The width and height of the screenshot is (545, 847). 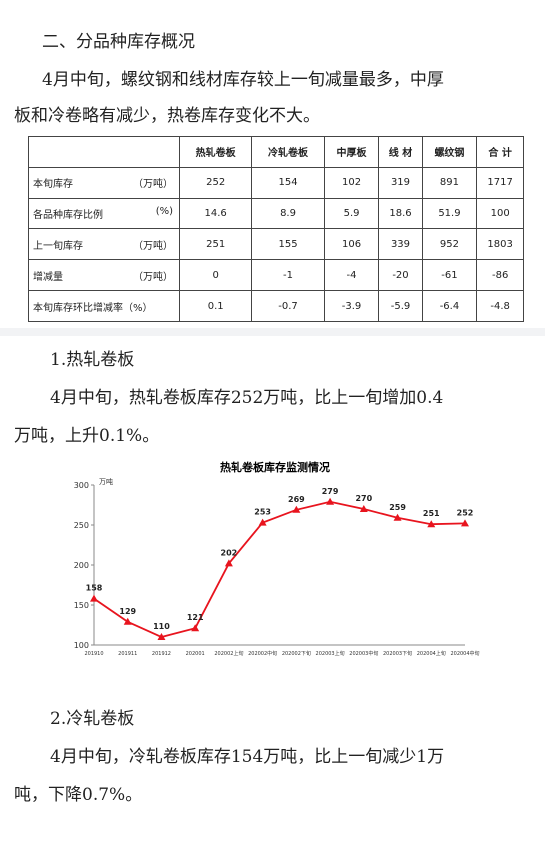 What do you see at coordinates (106, 481) in the screenshot?
I see `chart-y-unit: 万吨` at bounding box center [106, 481].